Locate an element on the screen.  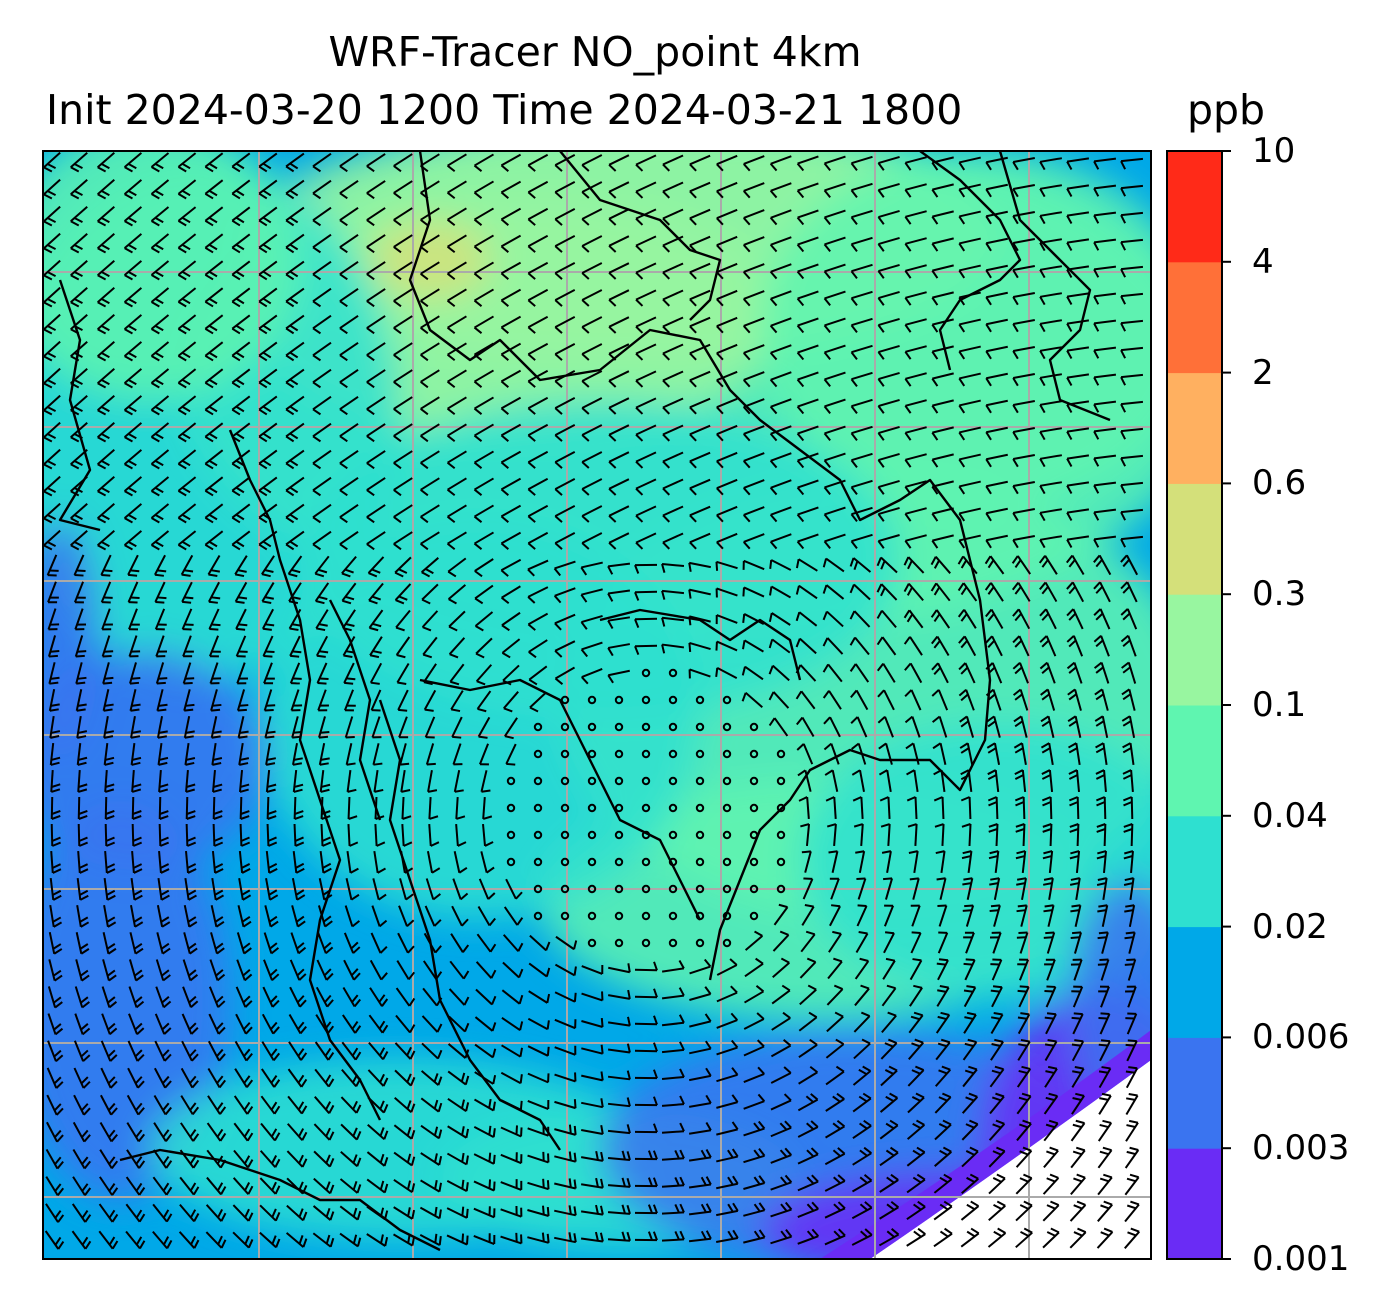
calm-marker is located at coordinates (781, 754).